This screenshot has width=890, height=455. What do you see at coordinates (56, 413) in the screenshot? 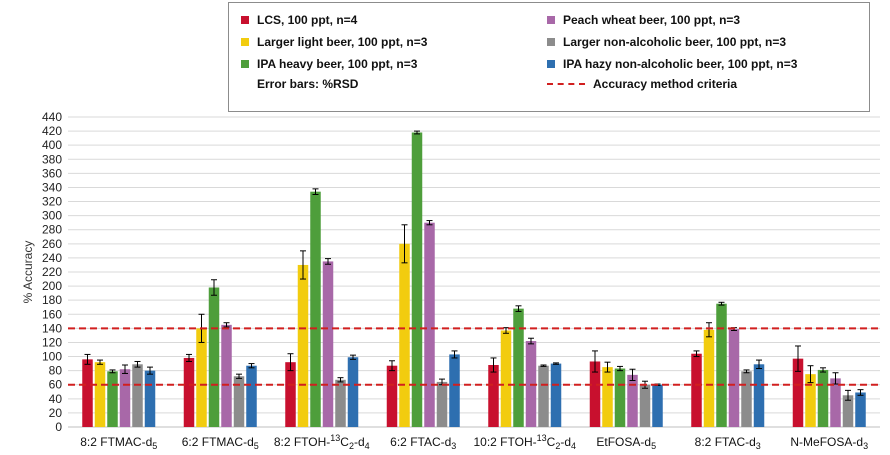
I see `y-tick-label: 20` at bounding box center [56, 413].